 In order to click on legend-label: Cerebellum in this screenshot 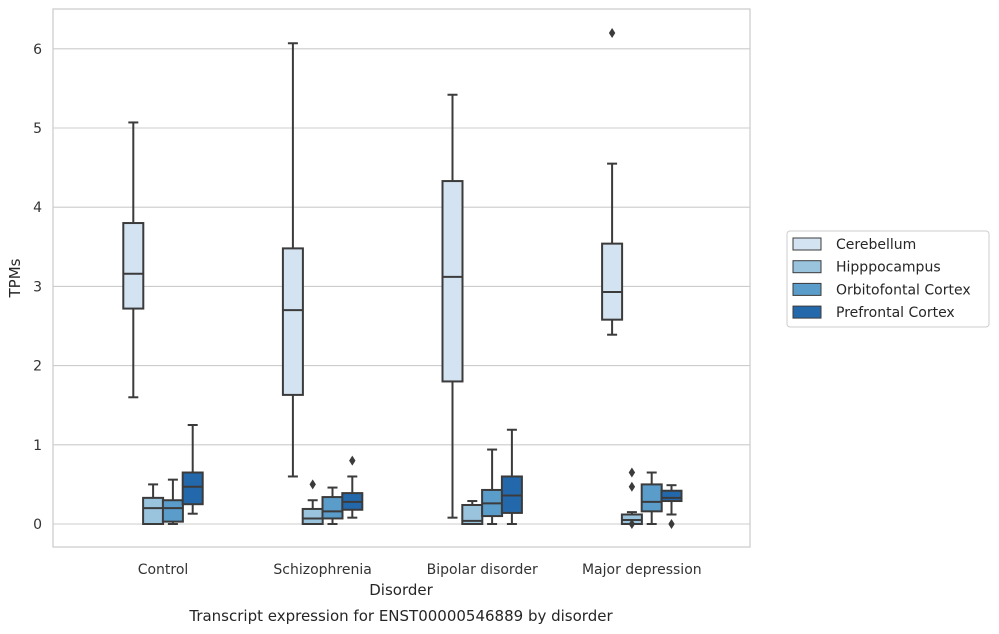, I will do `click(876, 245)`.